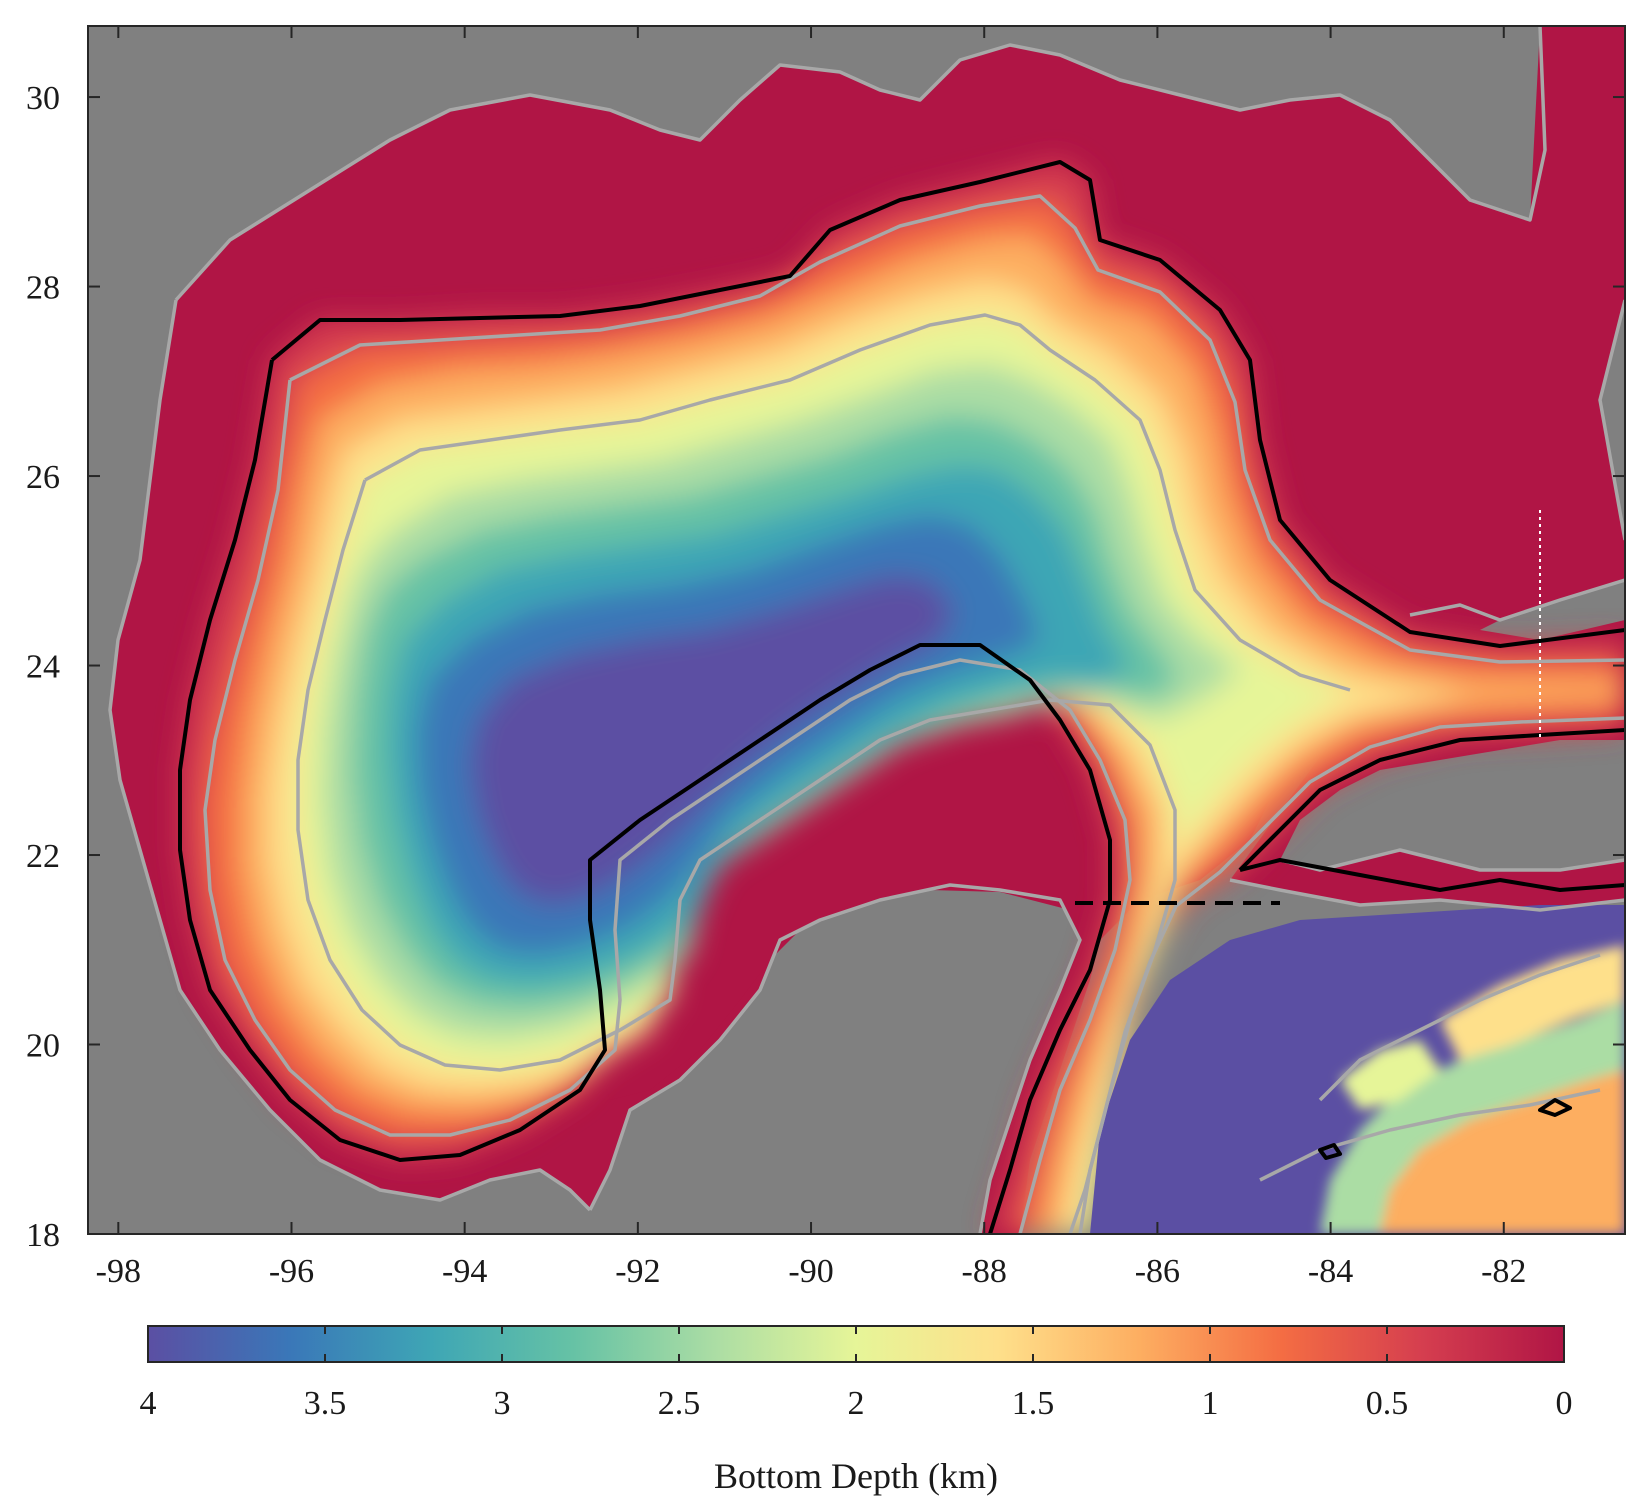  Describe the element at coordinates (1330, 1271) in the screenshot. I see `x-tick-label: -84` at that location.